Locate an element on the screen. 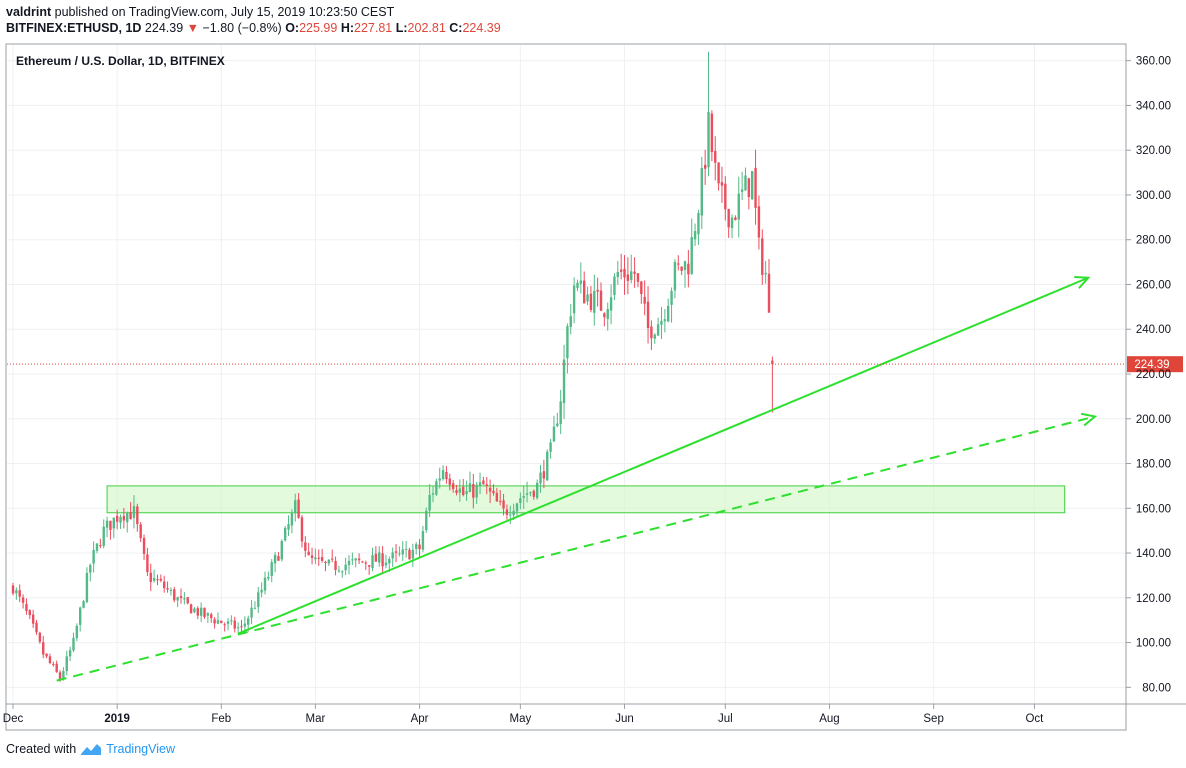  time-axis: Dec 2019 Feb Mar Apr May Jun Jul Aug Sep Oct is located at coordinates (523, 714).